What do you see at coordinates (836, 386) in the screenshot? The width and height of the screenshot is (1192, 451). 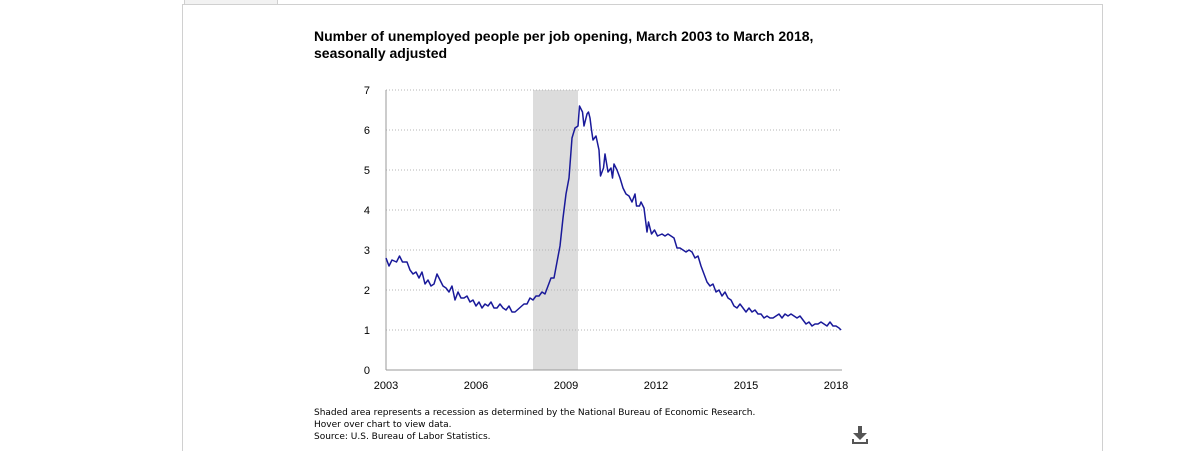 I see `x-tick-label: 2018` at bounding box center [836, 386].